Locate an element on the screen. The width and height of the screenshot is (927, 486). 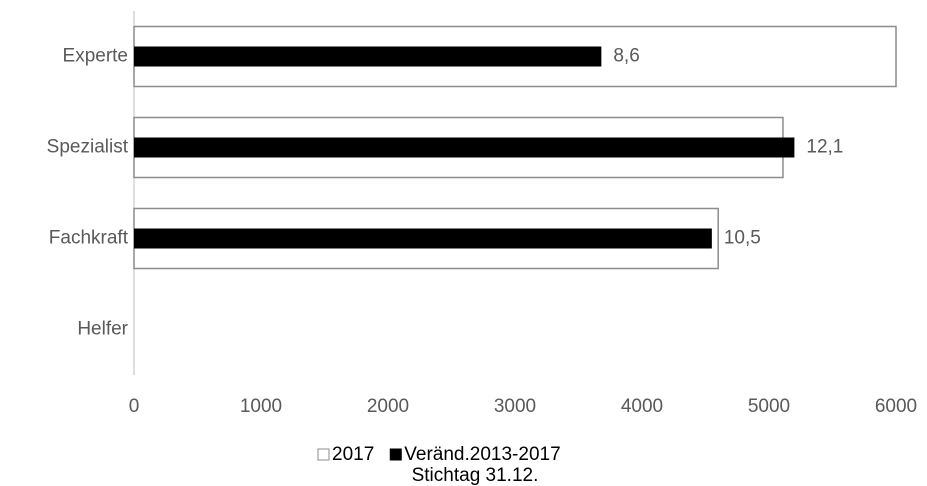
x-tick-label: 0 is located at coordinates (134, 406).